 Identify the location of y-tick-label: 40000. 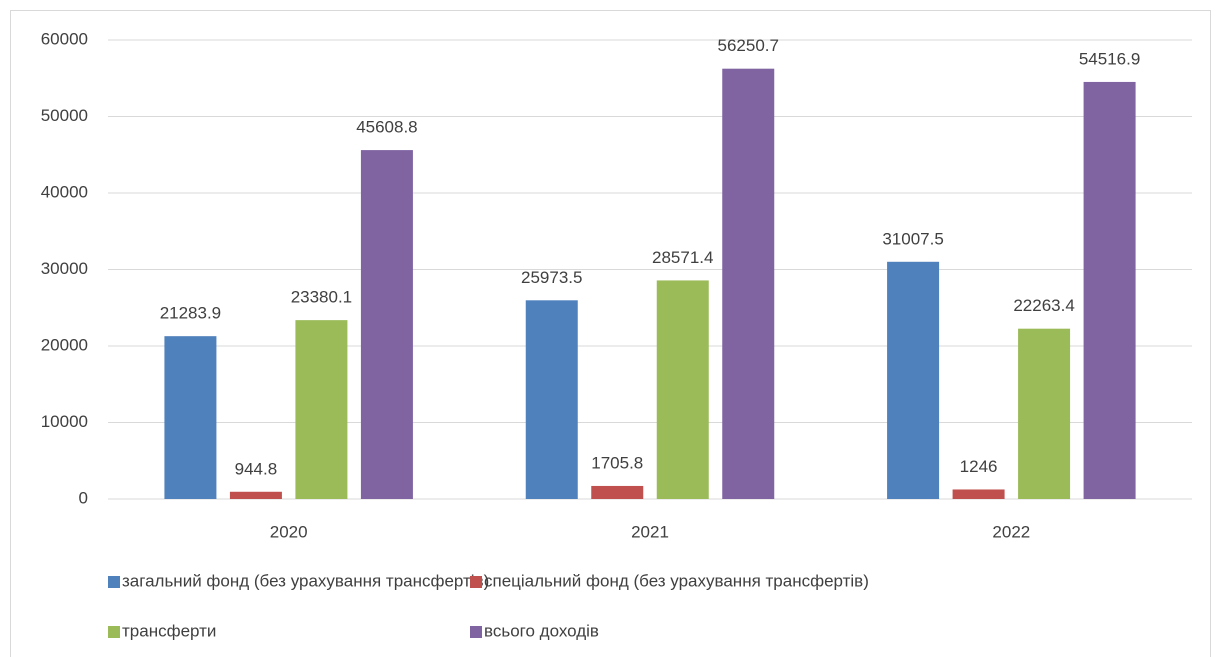
(64, 191).